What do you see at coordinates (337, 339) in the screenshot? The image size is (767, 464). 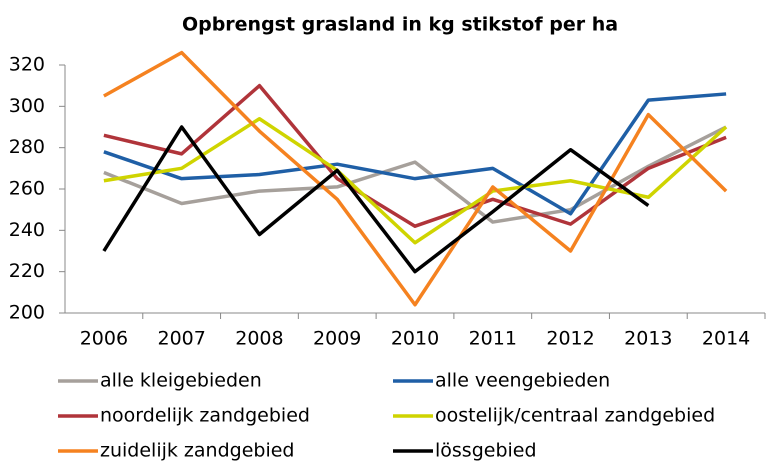 I see `x-tick-label: 2009` at bounding box center [337, 339].